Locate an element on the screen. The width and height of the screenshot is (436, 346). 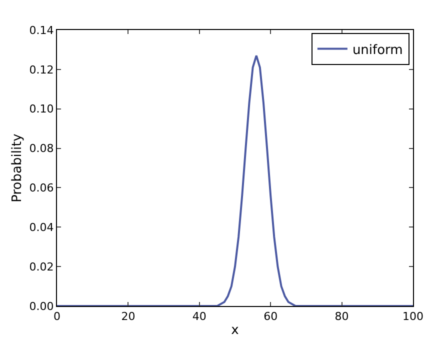
x-tick-label: 100 is located at coordinates (413, 317).